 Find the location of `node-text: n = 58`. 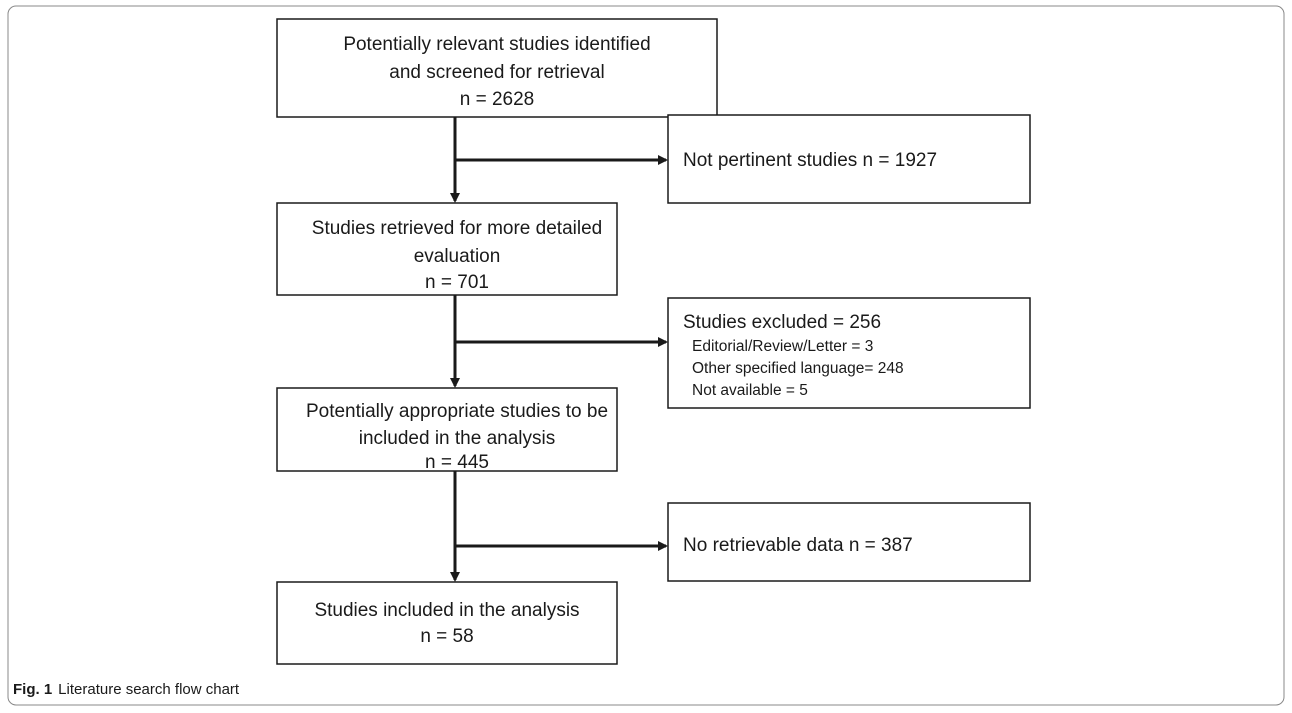

node-text: n = 58 is located at coordinates (446, 636).